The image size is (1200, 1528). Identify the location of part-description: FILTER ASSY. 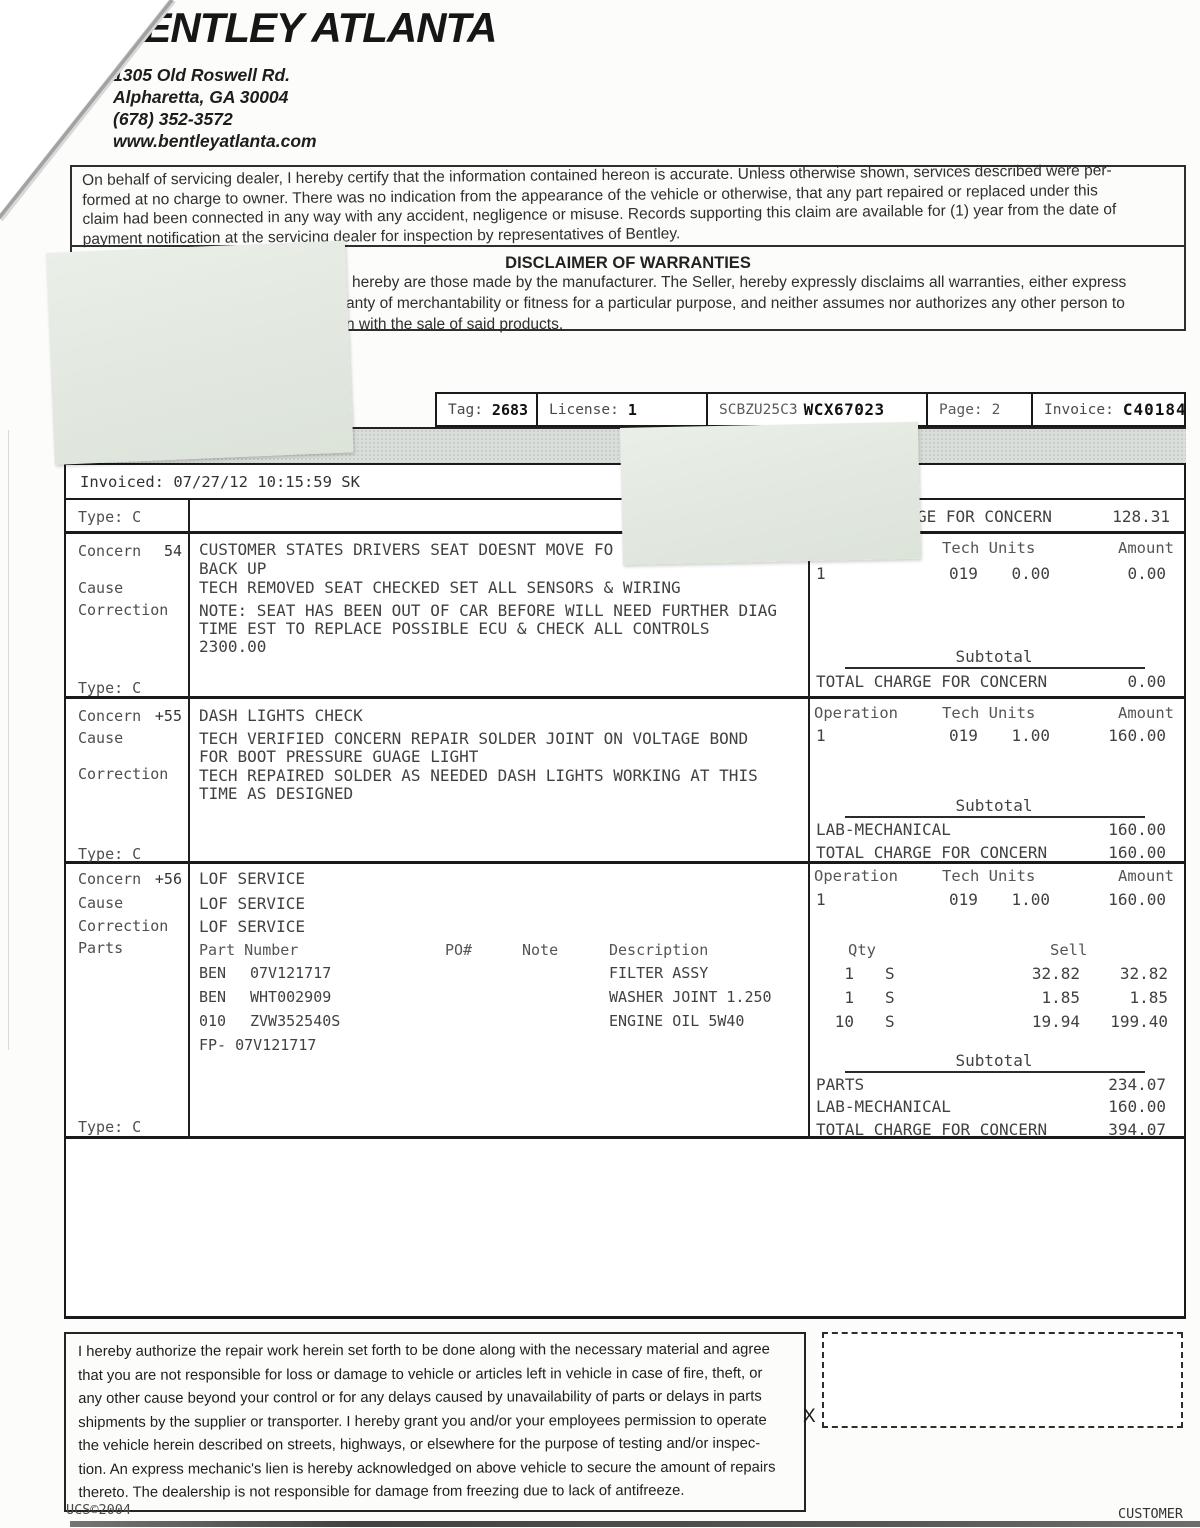
(659, 973).